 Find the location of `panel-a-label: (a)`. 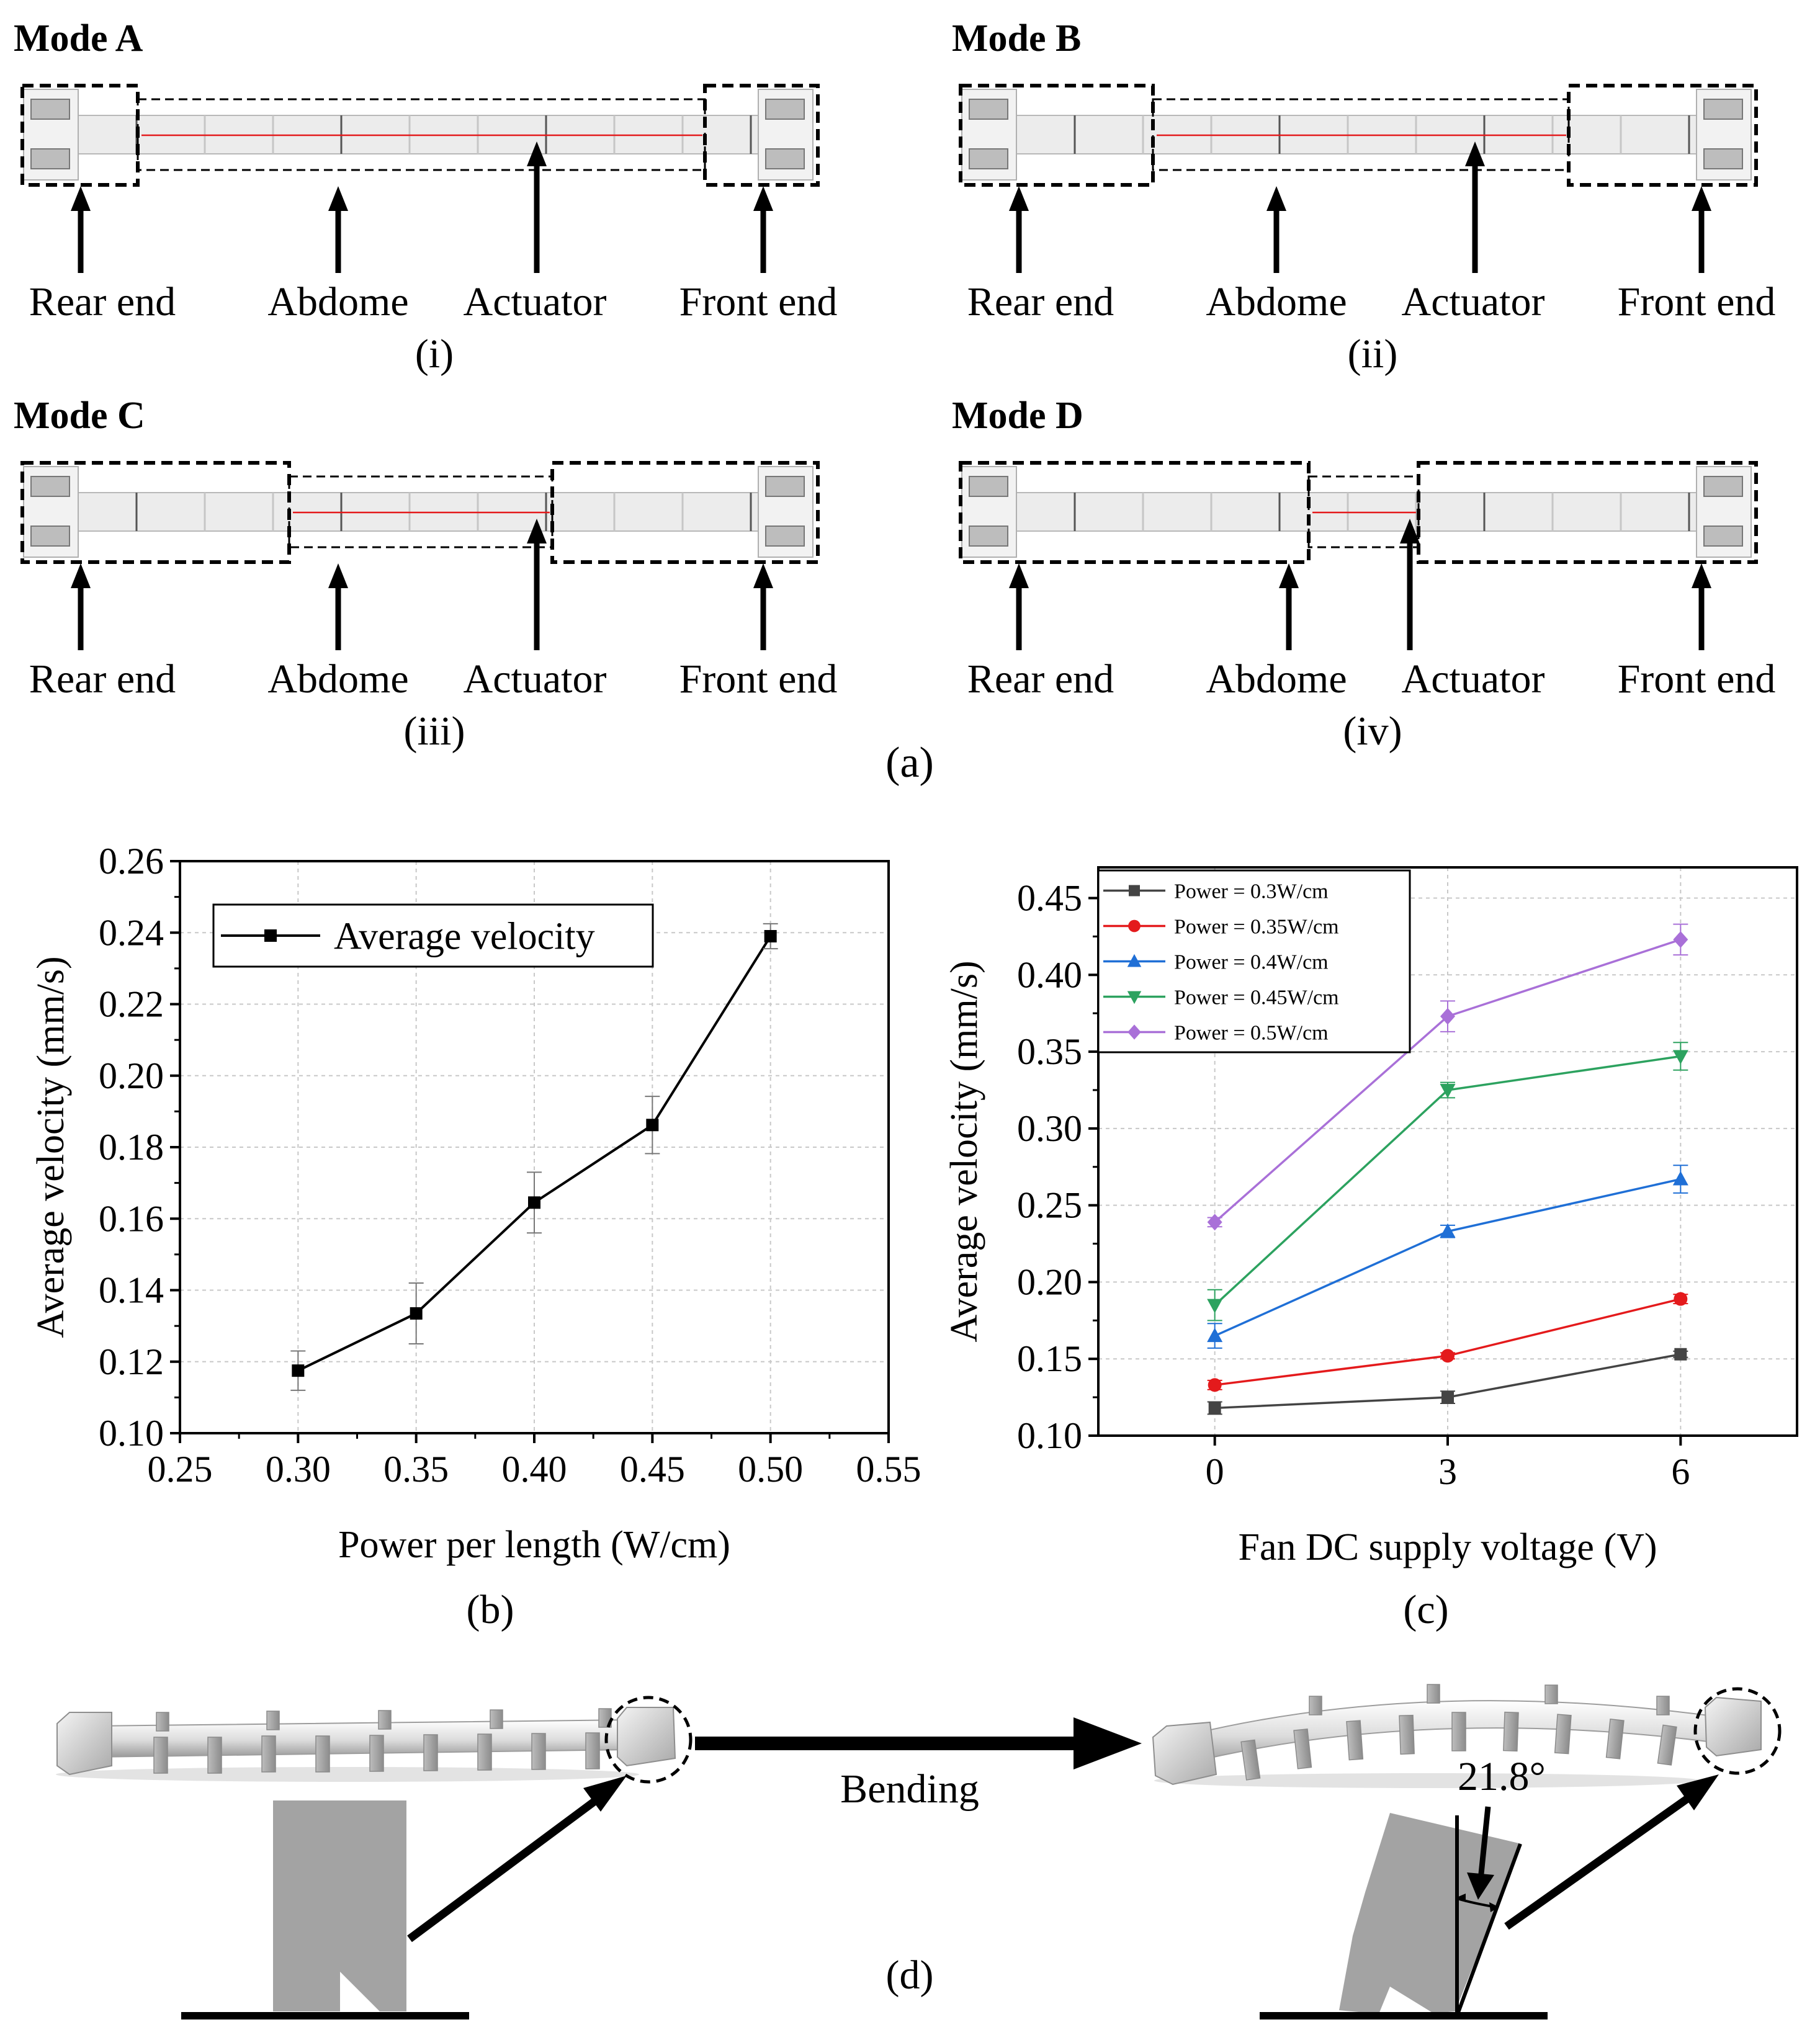

panel-a-label: (a) is located at coordinates (910, 763).